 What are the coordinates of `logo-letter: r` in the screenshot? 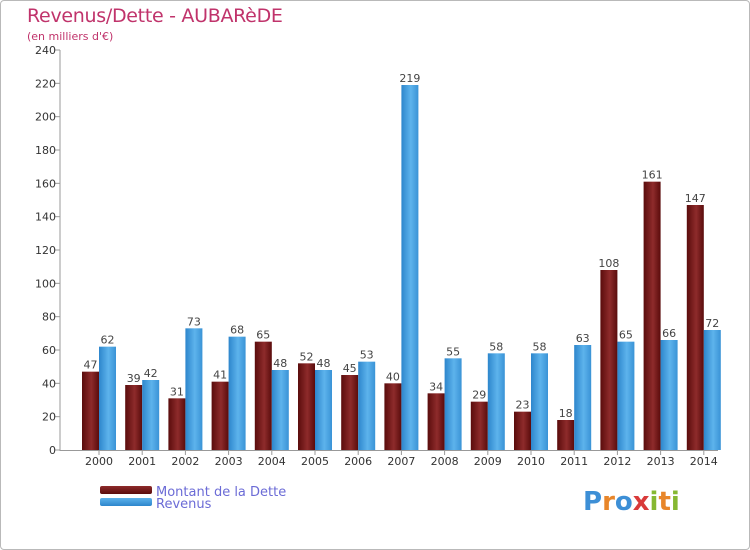 It's located at (608, 502).